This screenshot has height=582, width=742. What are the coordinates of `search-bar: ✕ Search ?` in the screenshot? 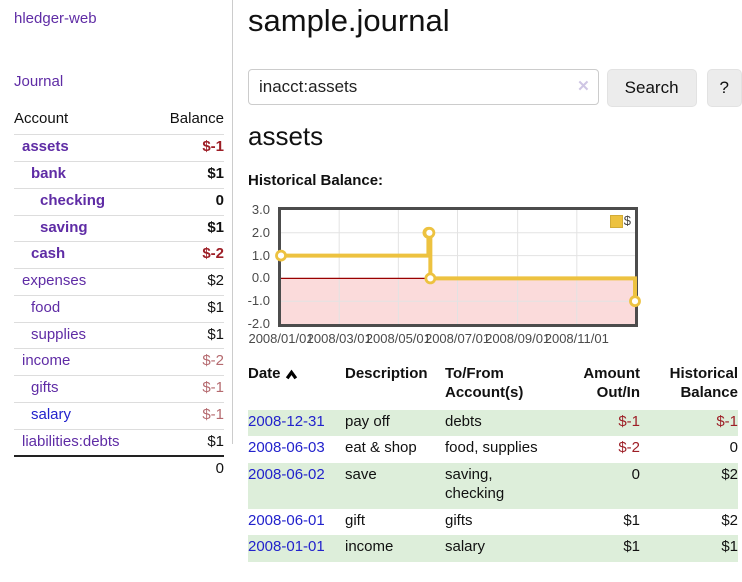 It's located at (495, 88).